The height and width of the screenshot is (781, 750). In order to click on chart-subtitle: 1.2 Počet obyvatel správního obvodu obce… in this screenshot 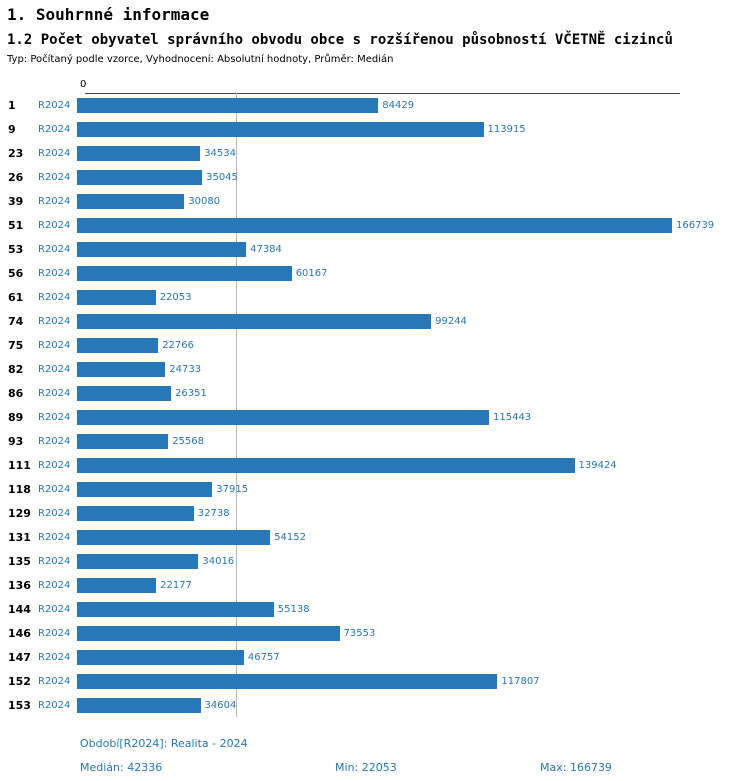, I will do `click(340, 40)`.